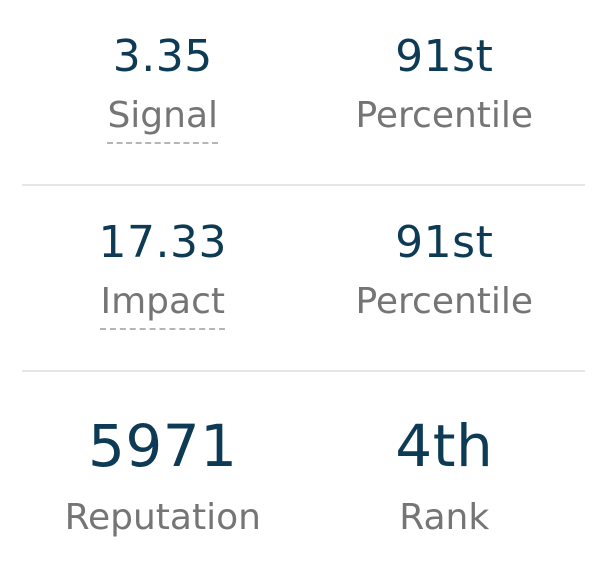 Image resolution: width=613 pixels, height=585 pixels. Describe the element at coordinates (162, 517) in the screenshot. I see `reputation-label: Reputation` at that location.